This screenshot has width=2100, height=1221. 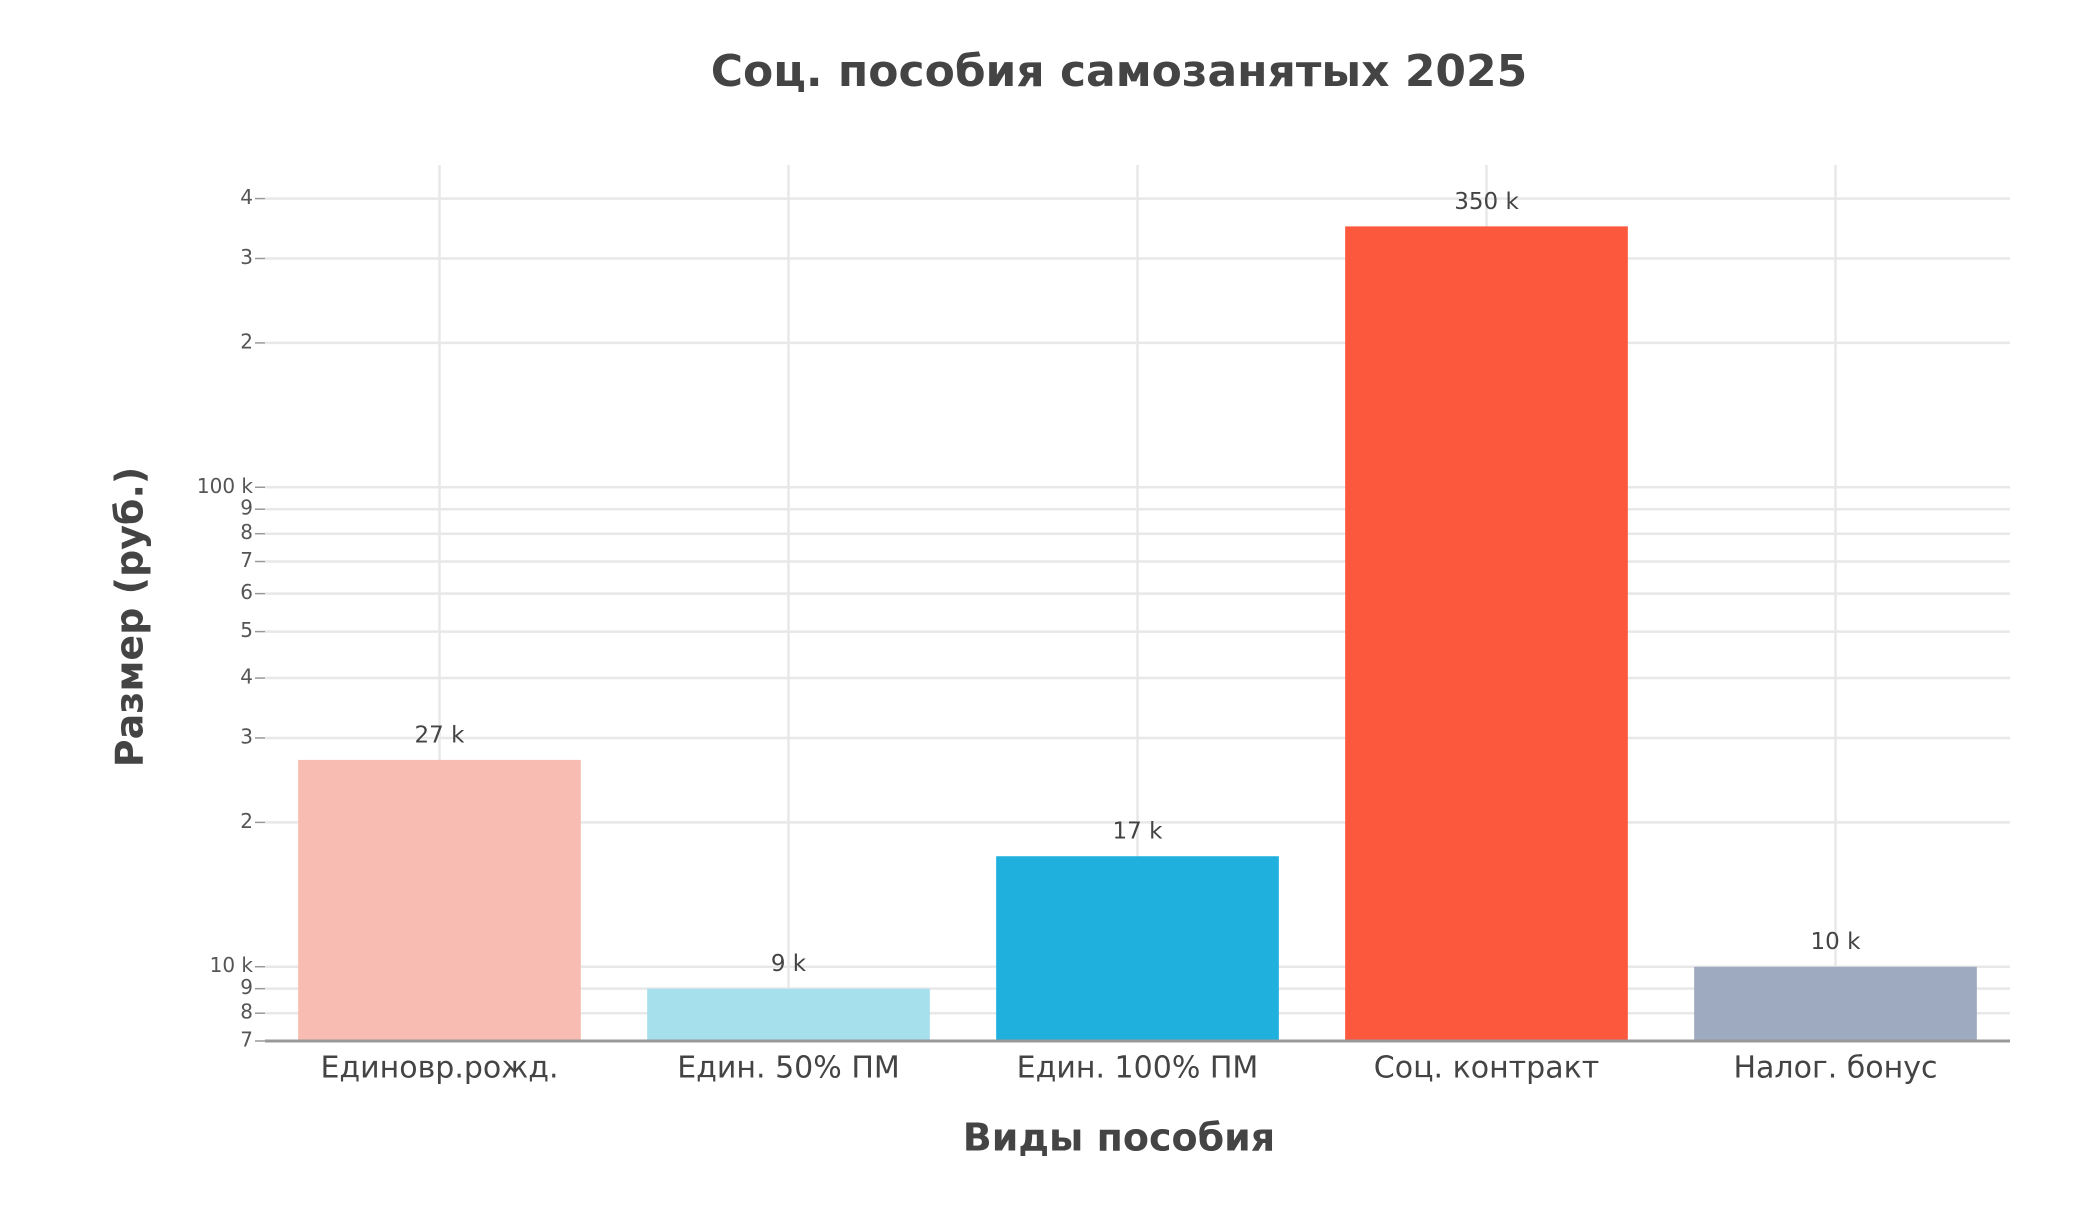 I want to click on value-label: 9 k, so click(x=789, y=964).